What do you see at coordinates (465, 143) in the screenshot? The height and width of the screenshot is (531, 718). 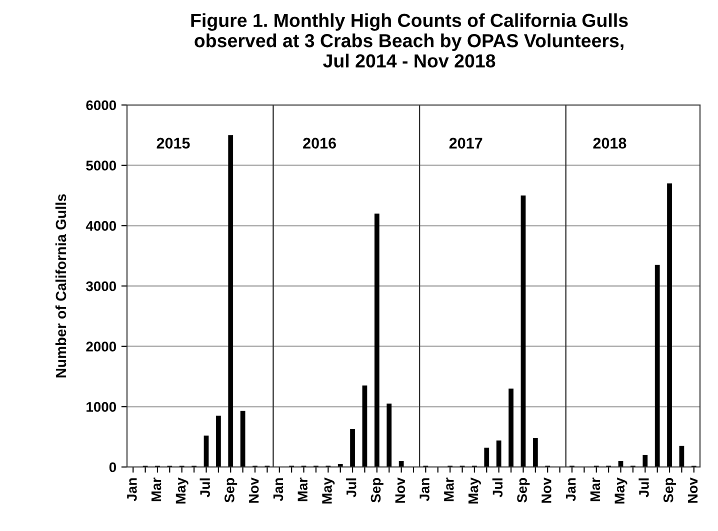 I see `annotation: 2017` at bounding box center [465, 143].